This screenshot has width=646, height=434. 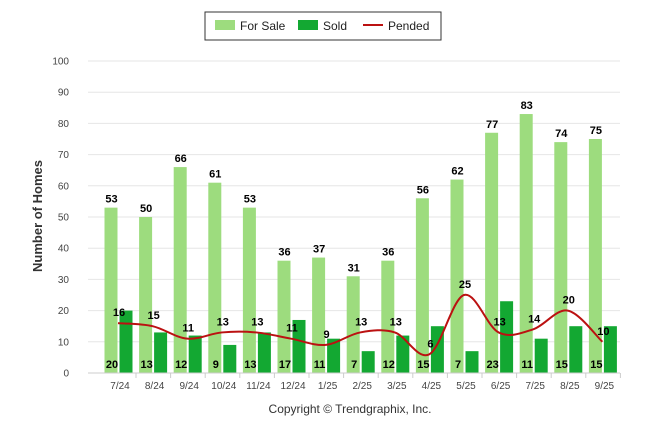 What do you see at coordinates (37, 216) in the screenshot?
I see `y-axis-label: Number of Homes` at bounding box center [37, 216].